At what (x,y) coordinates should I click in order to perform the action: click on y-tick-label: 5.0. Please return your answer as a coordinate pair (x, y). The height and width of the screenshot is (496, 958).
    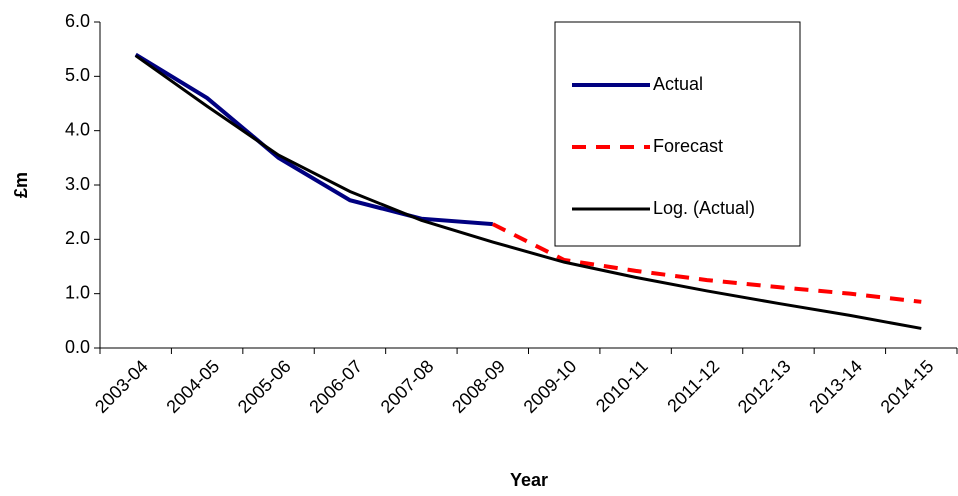
    Looking at the image, I should click on (77, 75).